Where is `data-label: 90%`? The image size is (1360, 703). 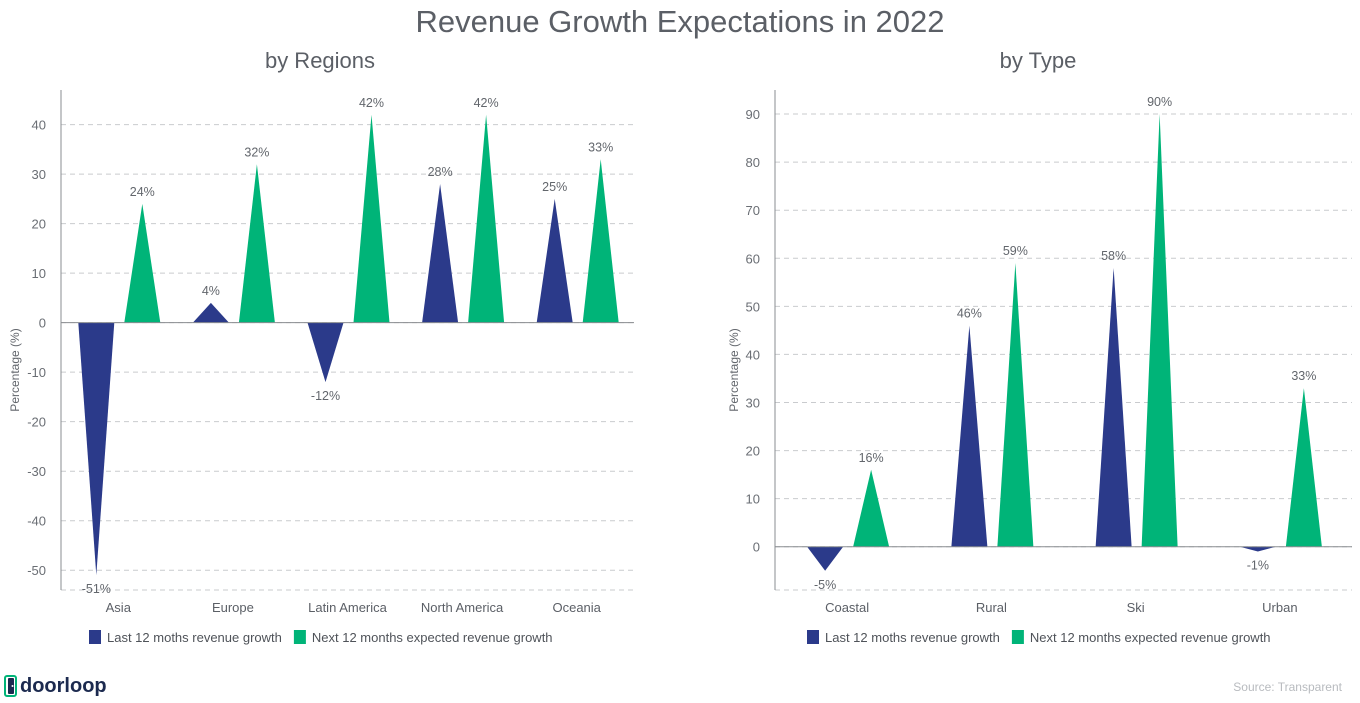
data-label: 90% is located at coordinates (1159, 102).